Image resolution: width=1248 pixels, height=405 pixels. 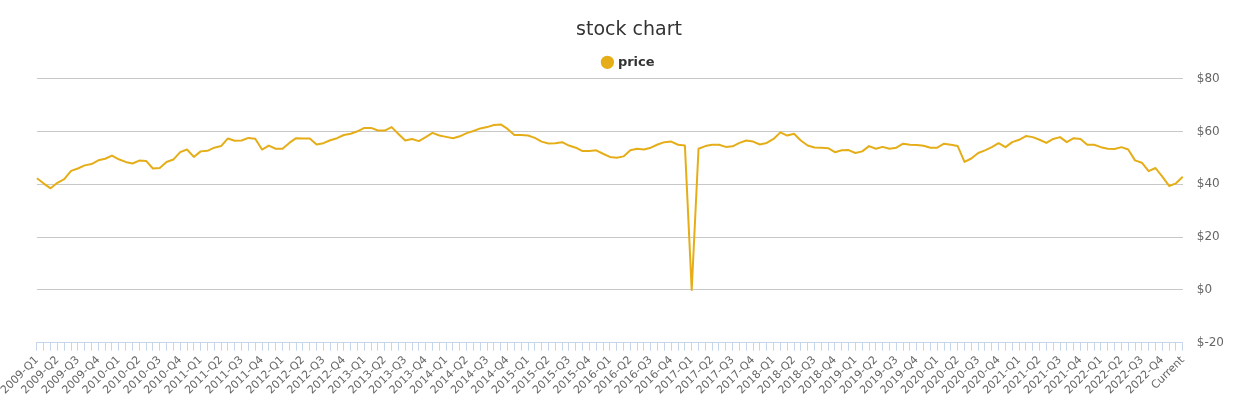 What do you see at coordinates (1208, 183) in the screenshot?
I see `y-tick-label: $40` at bounding box center [1208, 183].